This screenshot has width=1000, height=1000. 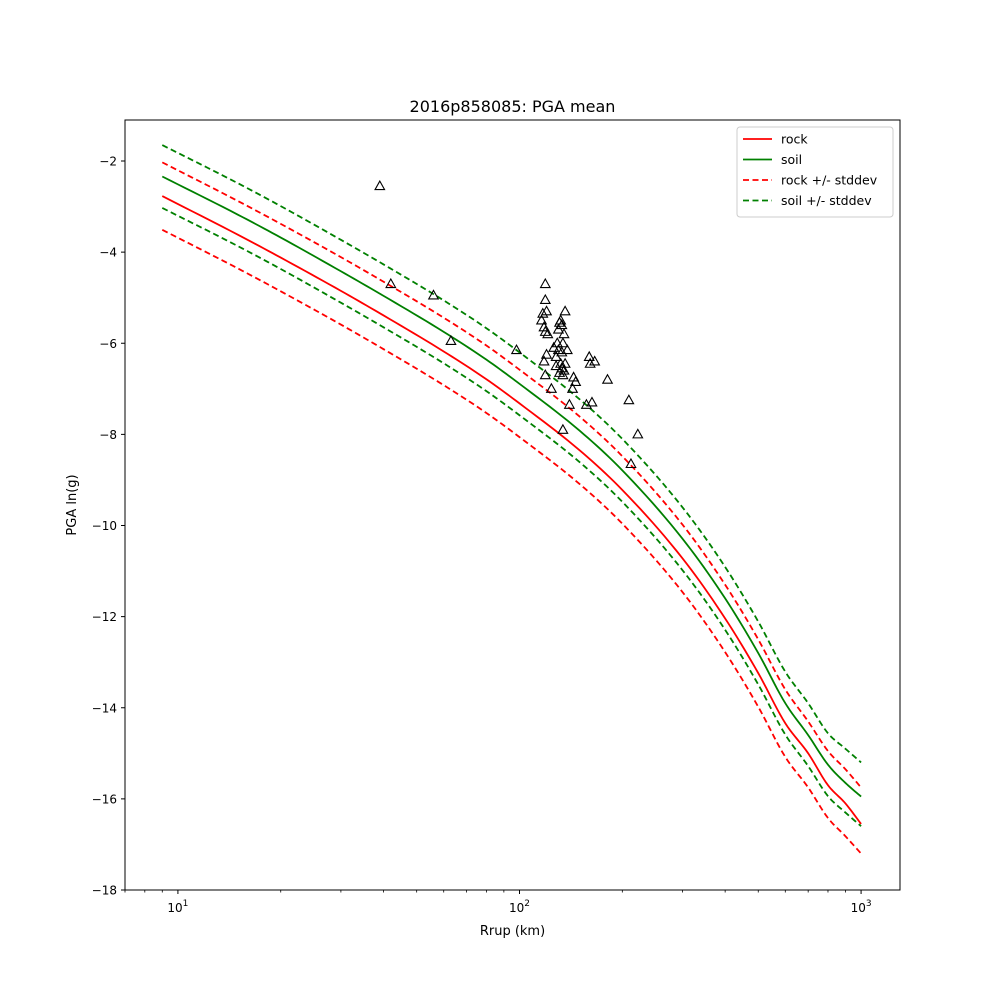 What do you see at coordinates (104, 708) in the screenshot?
I see `y-tick-label: −14` at bounding box center [104, 708].